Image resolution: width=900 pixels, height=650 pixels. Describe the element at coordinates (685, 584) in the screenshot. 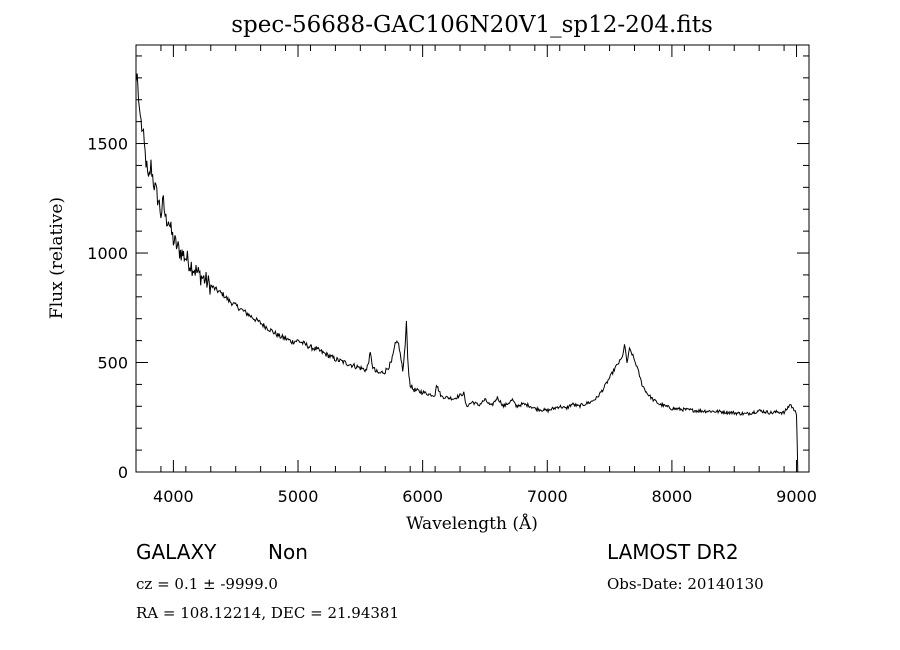

I see `observation-date: Obs-Date: 20140130` at that location.